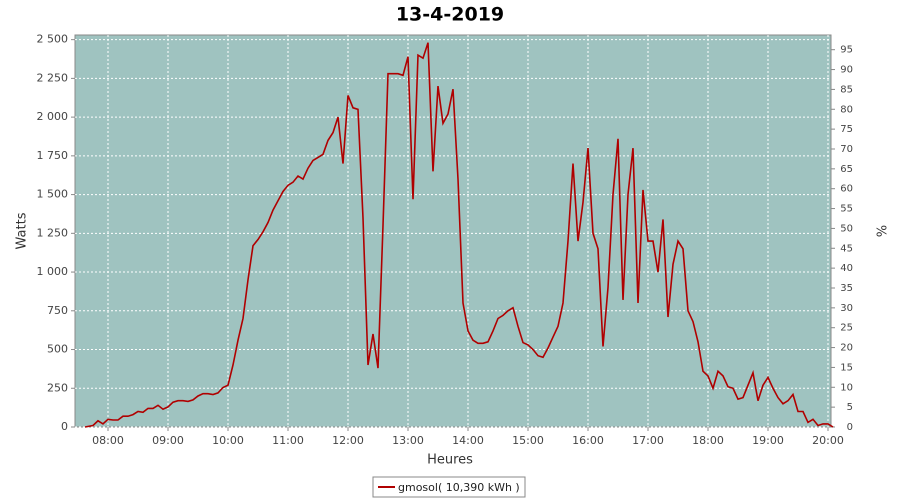 This screenshot has width=900, height=500. Describe the element at coordinates (708, 440) in the screenshot. I see `x-tick-label: 18:00` at that location.